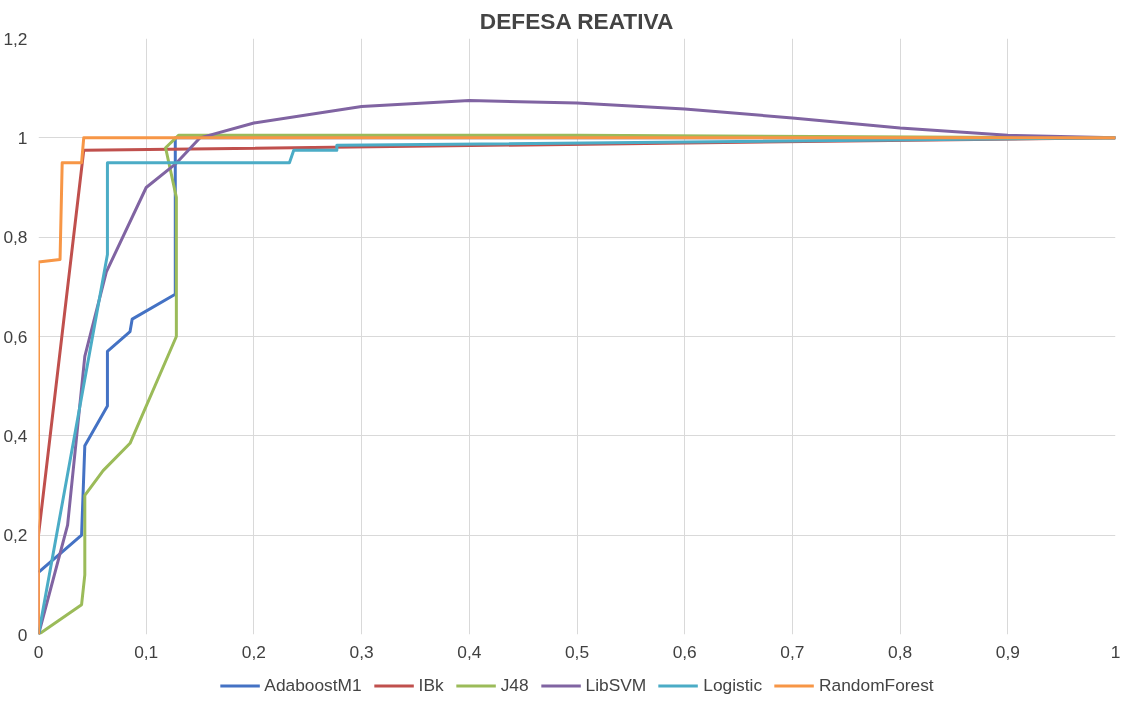 The image size is (1129, 728). I want to click on y-tick-label: 0,6, so click(15, 336).